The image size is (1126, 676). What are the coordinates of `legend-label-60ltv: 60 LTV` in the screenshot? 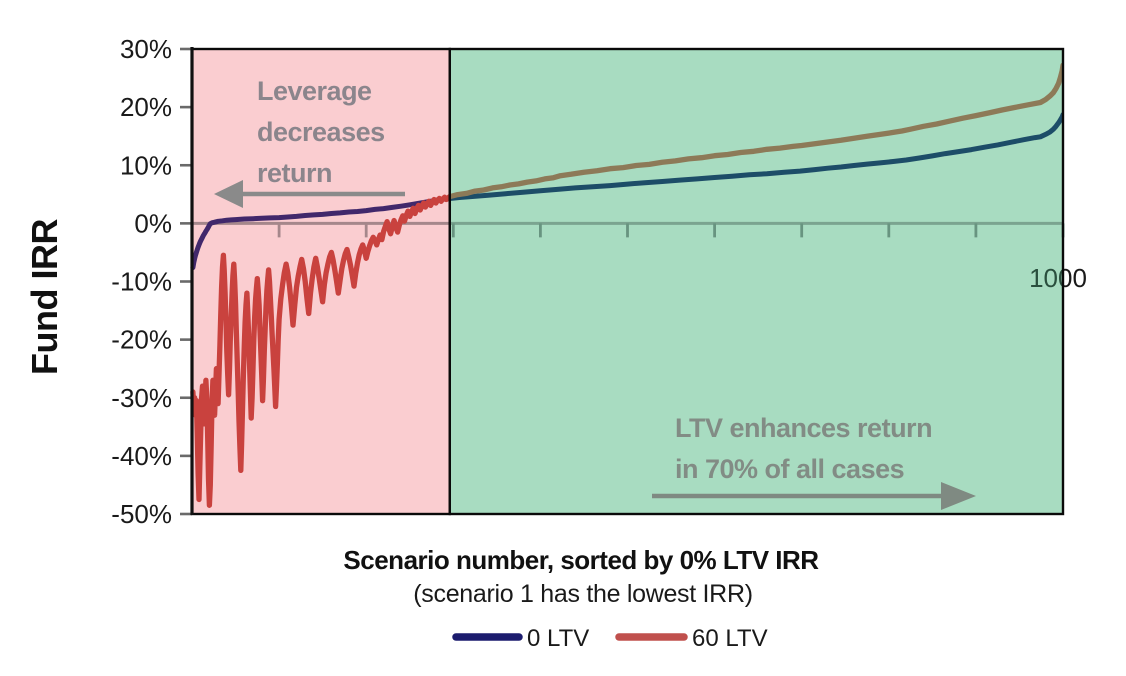 It's located at (730, 638).